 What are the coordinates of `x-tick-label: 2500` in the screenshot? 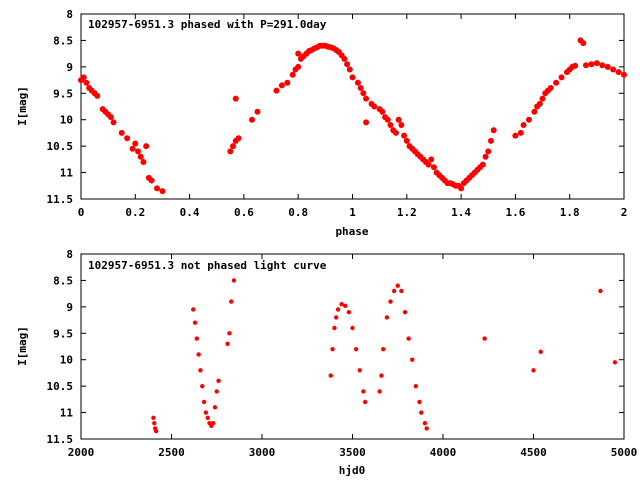 It's located at (171, 452).